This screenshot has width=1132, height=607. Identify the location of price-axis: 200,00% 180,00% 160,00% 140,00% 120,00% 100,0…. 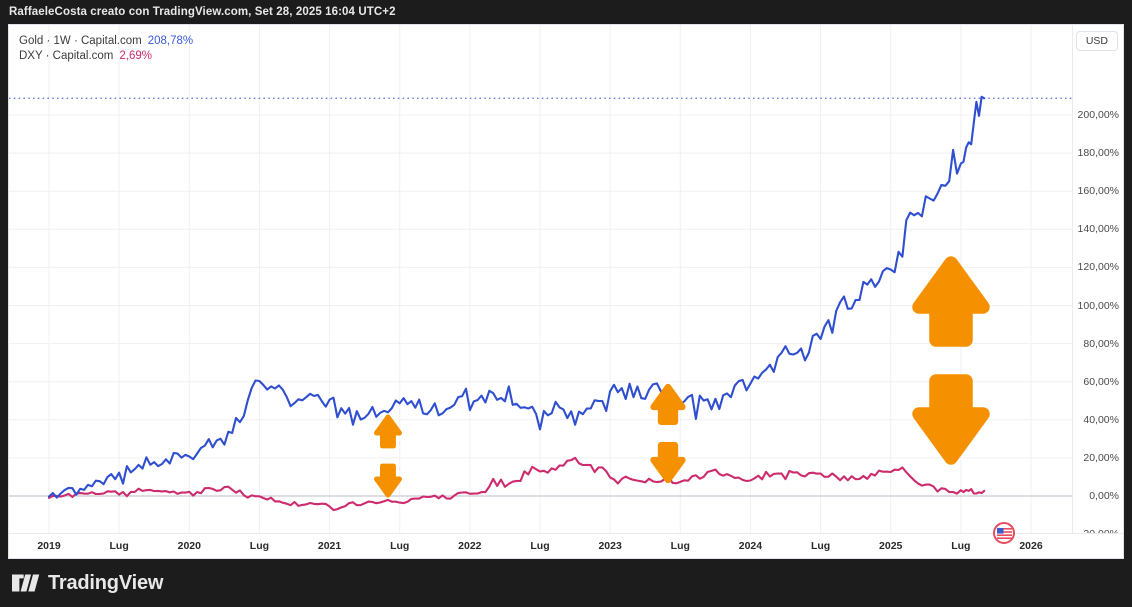
(1097, 282).